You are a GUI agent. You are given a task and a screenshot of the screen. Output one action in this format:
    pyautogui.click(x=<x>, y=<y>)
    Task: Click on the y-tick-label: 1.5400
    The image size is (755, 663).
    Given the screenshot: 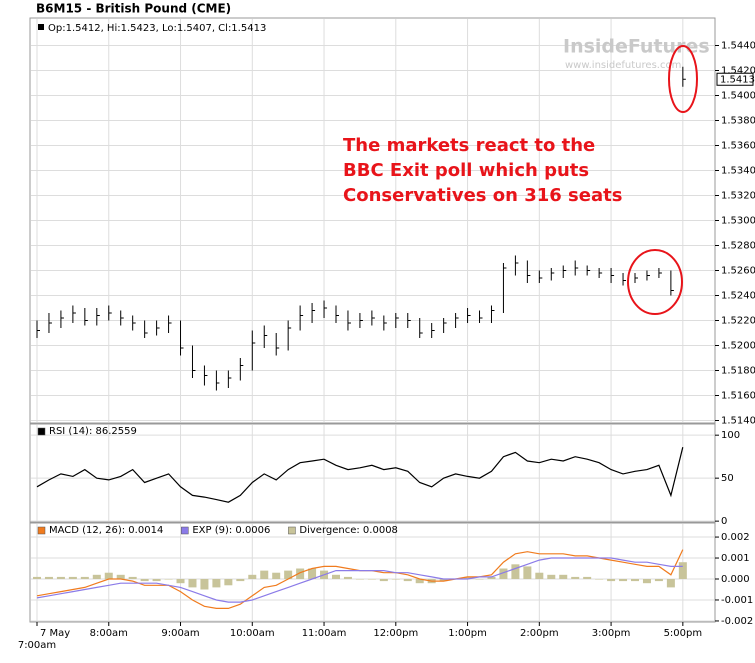 What is the action you would take?
    pyautogui.click(x=738, y=96)
    